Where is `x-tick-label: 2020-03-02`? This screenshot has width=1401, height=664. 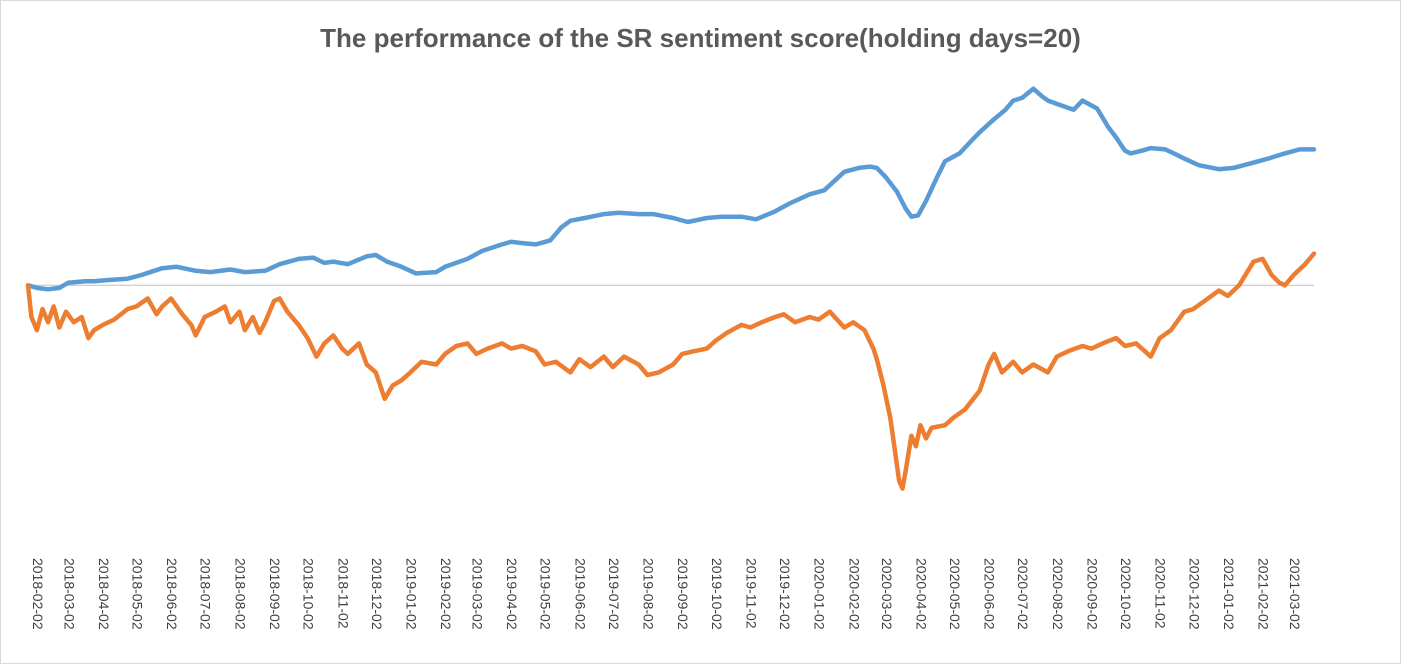 x-tick-label: 2020-03-02 is located at coordinates (887, 594).